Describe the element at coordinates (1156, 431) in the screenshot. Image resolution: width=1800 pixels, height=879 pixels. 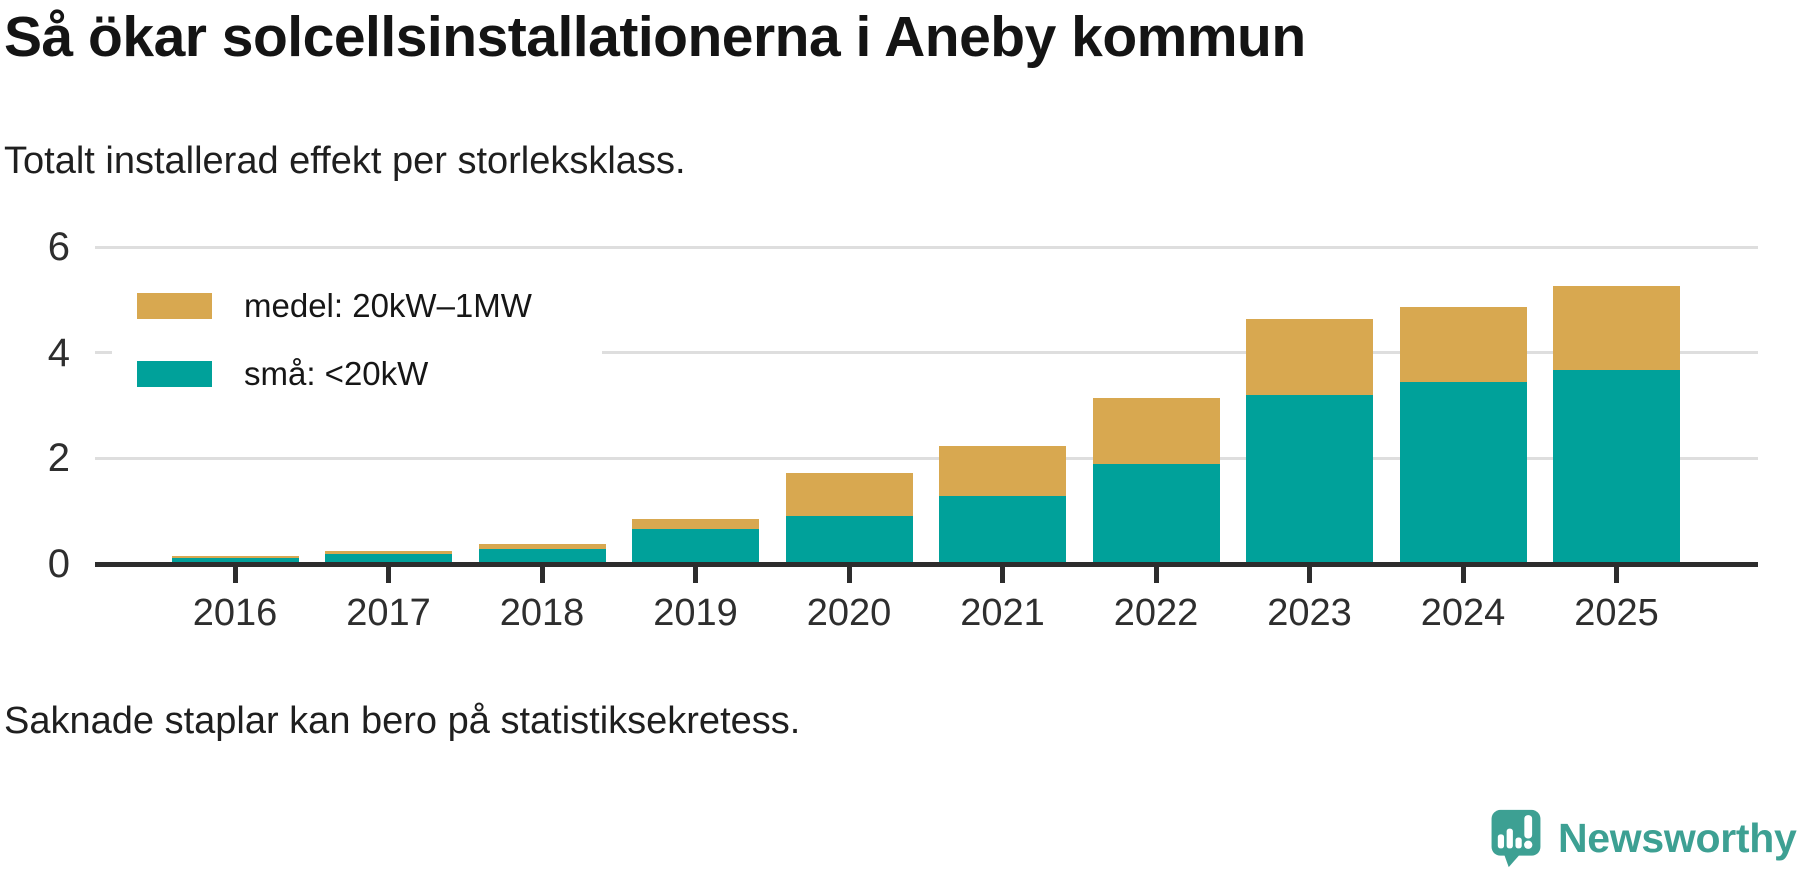
I see `bar-2022-medel` at that location.